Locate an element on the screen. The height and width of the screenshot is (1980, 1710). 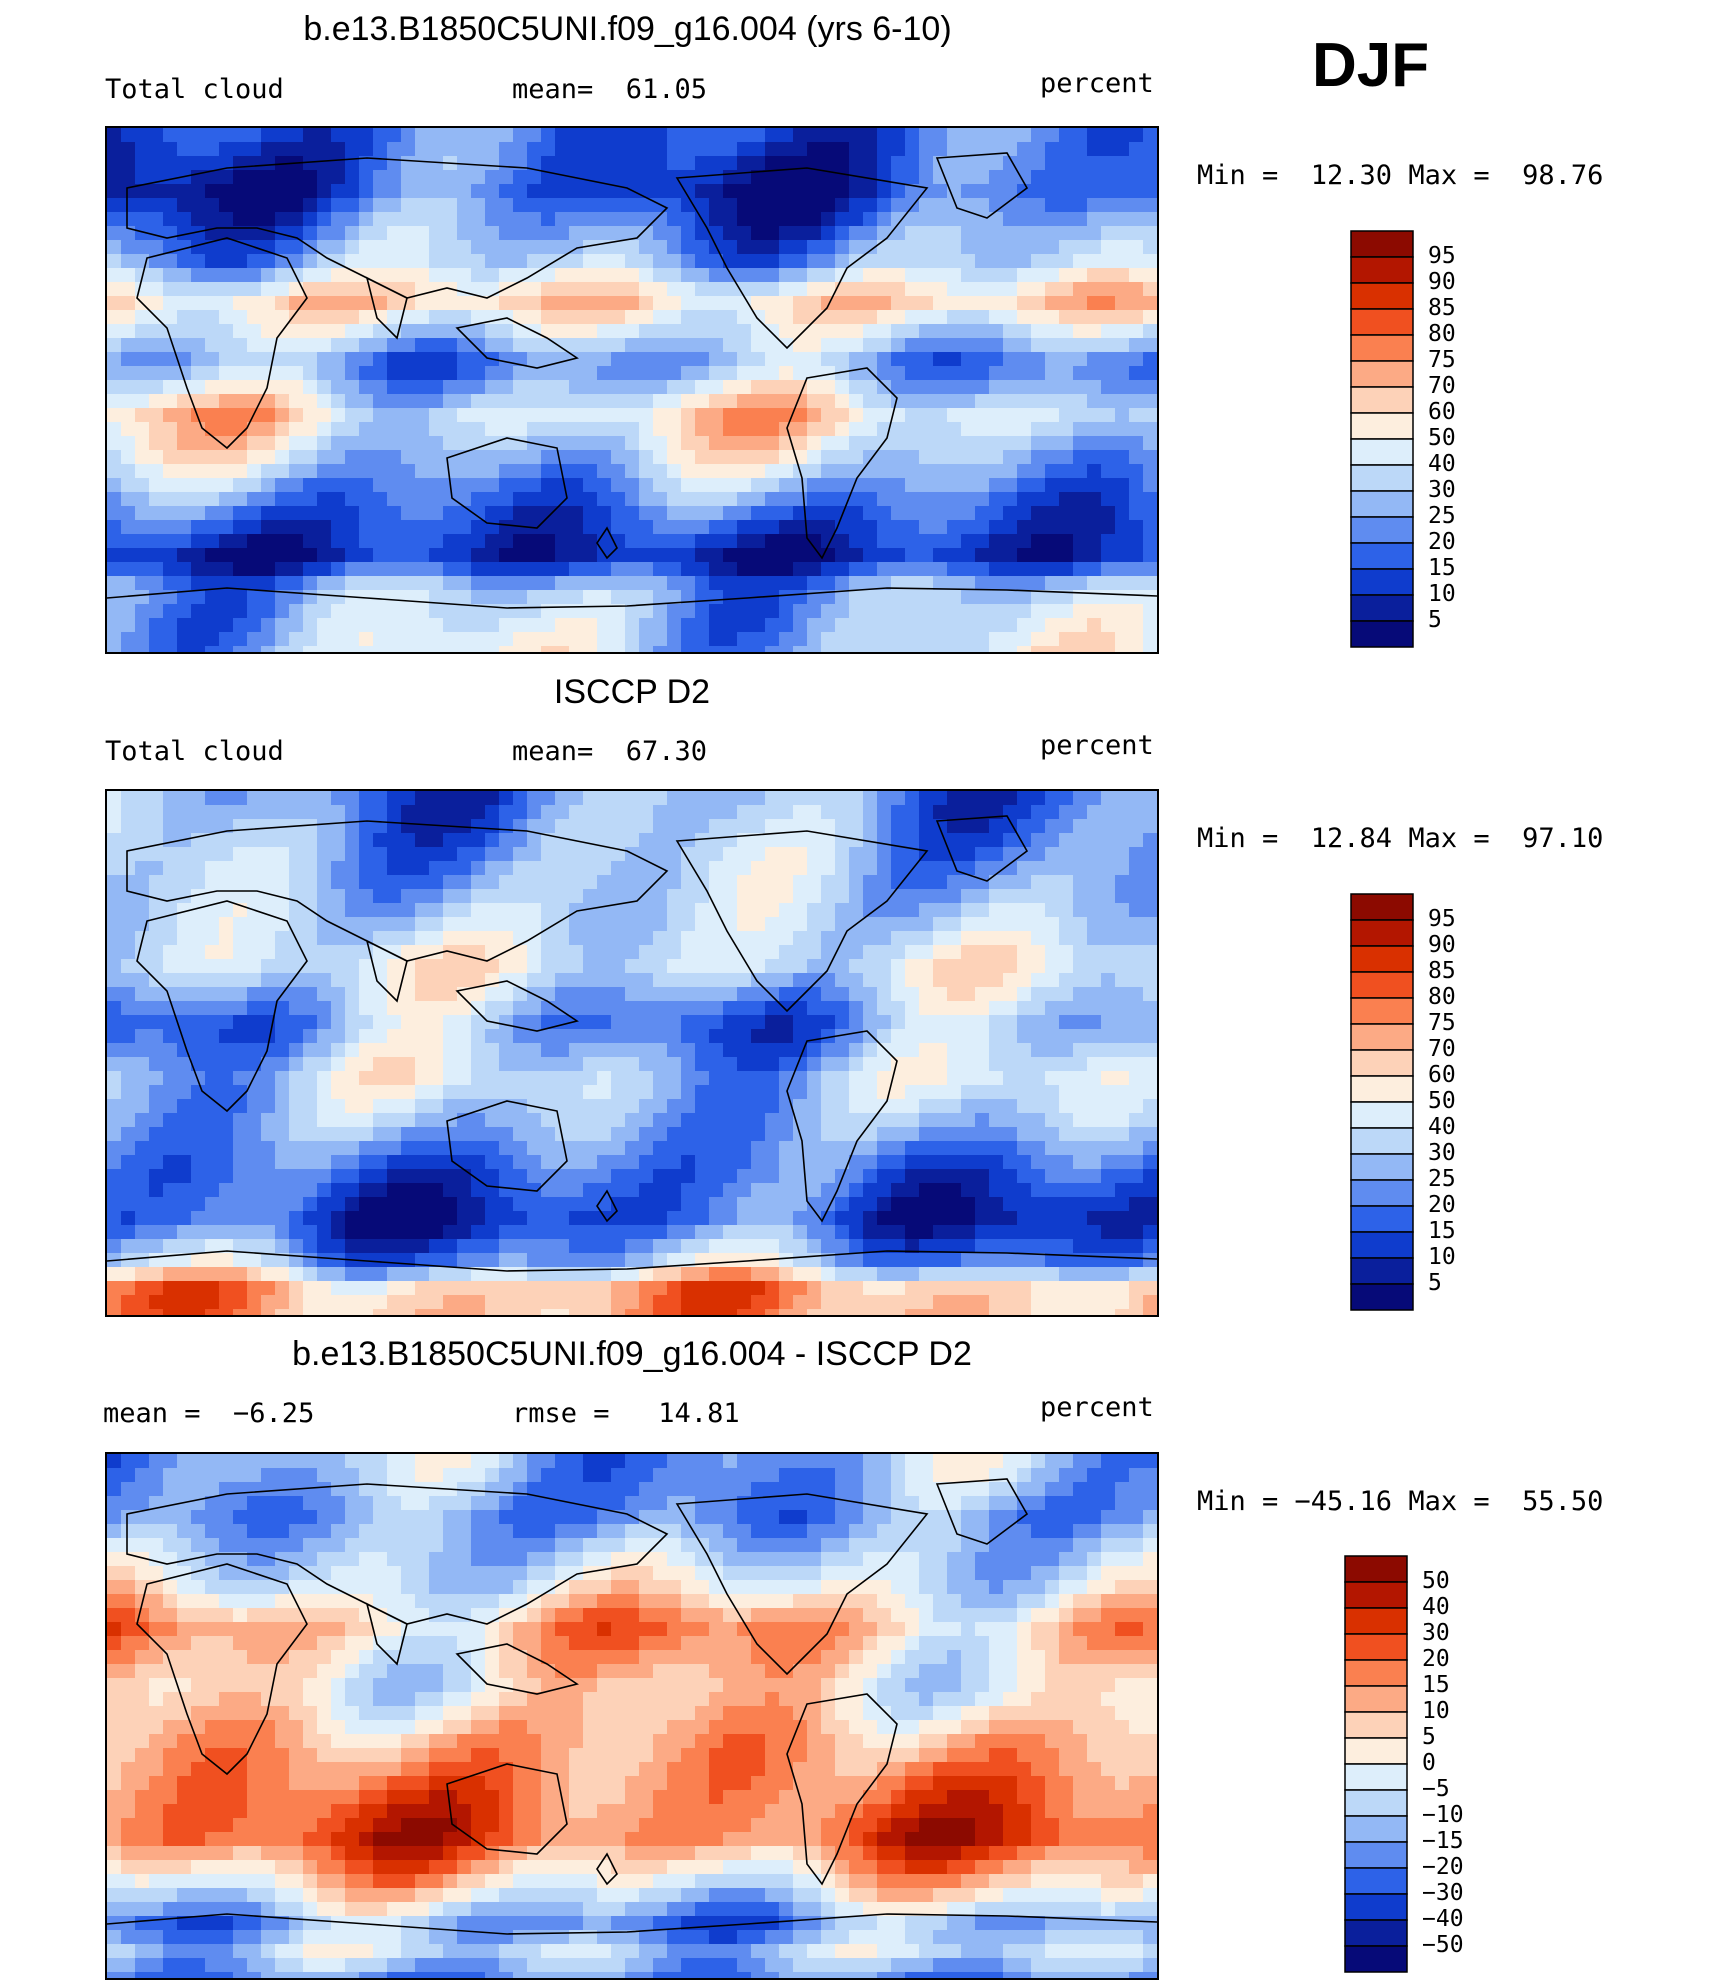
panel-1-variable: Total cloud is located at coordinates (194, 89).